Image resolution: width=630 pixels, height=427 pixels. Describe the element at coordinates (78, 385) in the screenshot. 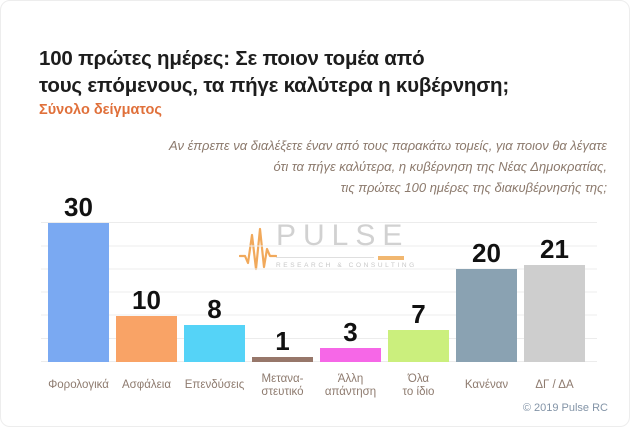

I see `category-label: Φορολογικά` at that location.